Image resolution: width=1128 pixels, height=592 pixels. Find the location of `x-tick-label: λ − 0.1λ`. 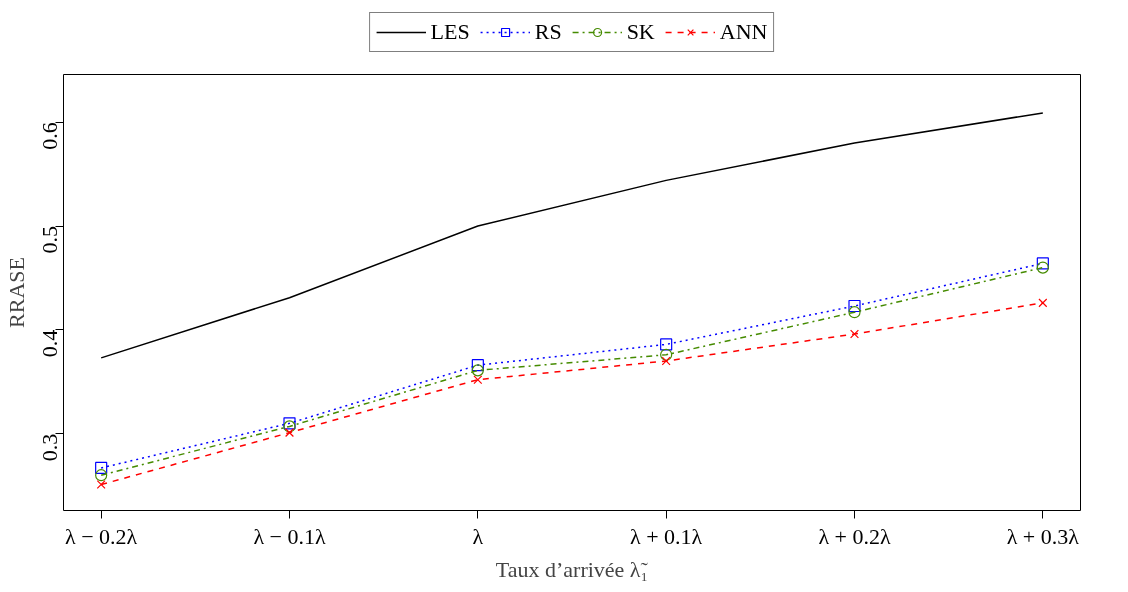

x-tick-label: λ − 0.1λ is located at coordinates (289, 536).